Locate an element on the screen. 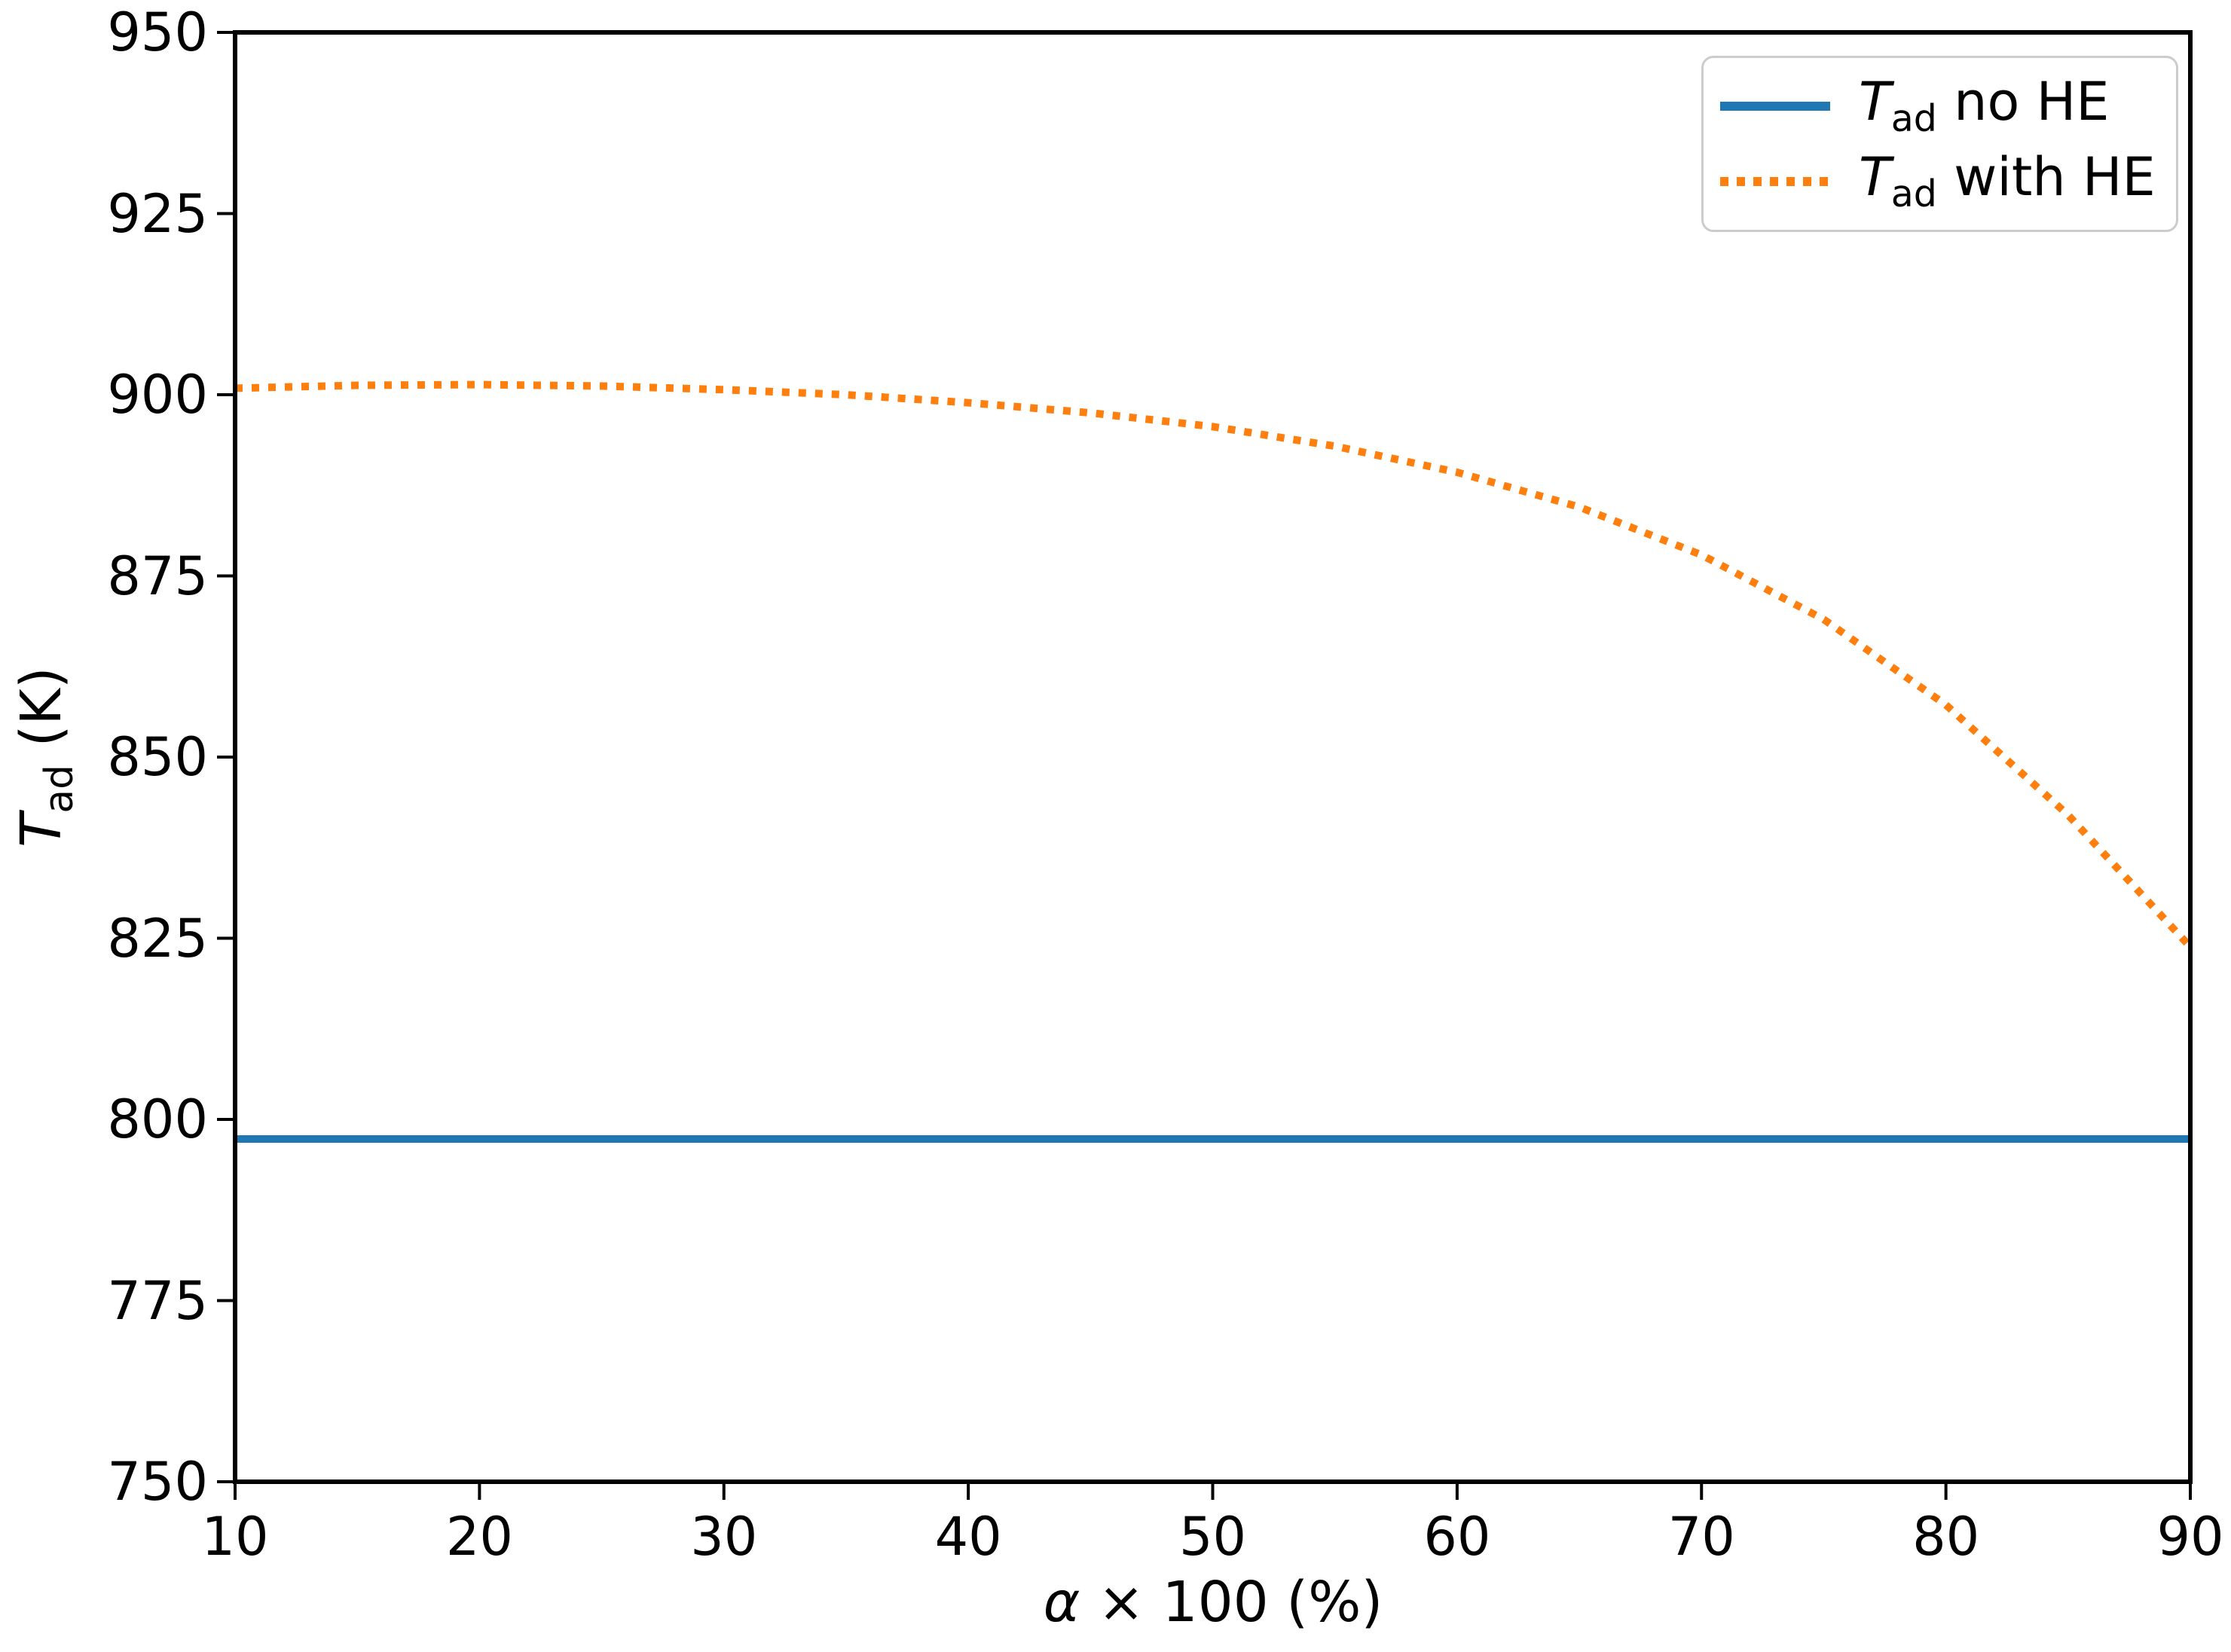  legend-label-with-he-sub: ad is located at coordinates (1913, 193).